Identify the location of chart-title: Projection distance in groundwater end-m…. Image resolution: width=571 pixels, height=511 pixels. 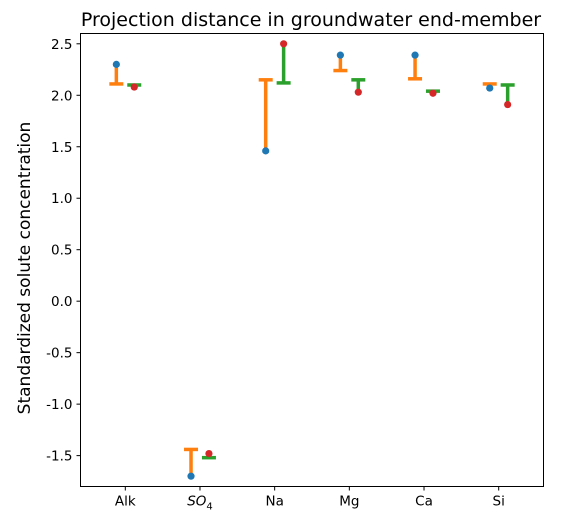
(311, 20).